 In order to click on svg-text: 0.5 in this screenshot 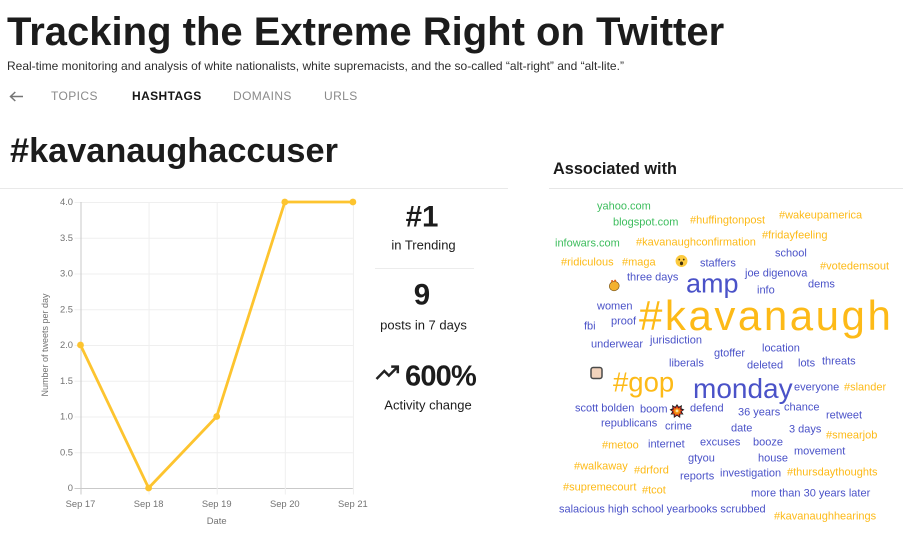, I will do `click(66, 451)`.